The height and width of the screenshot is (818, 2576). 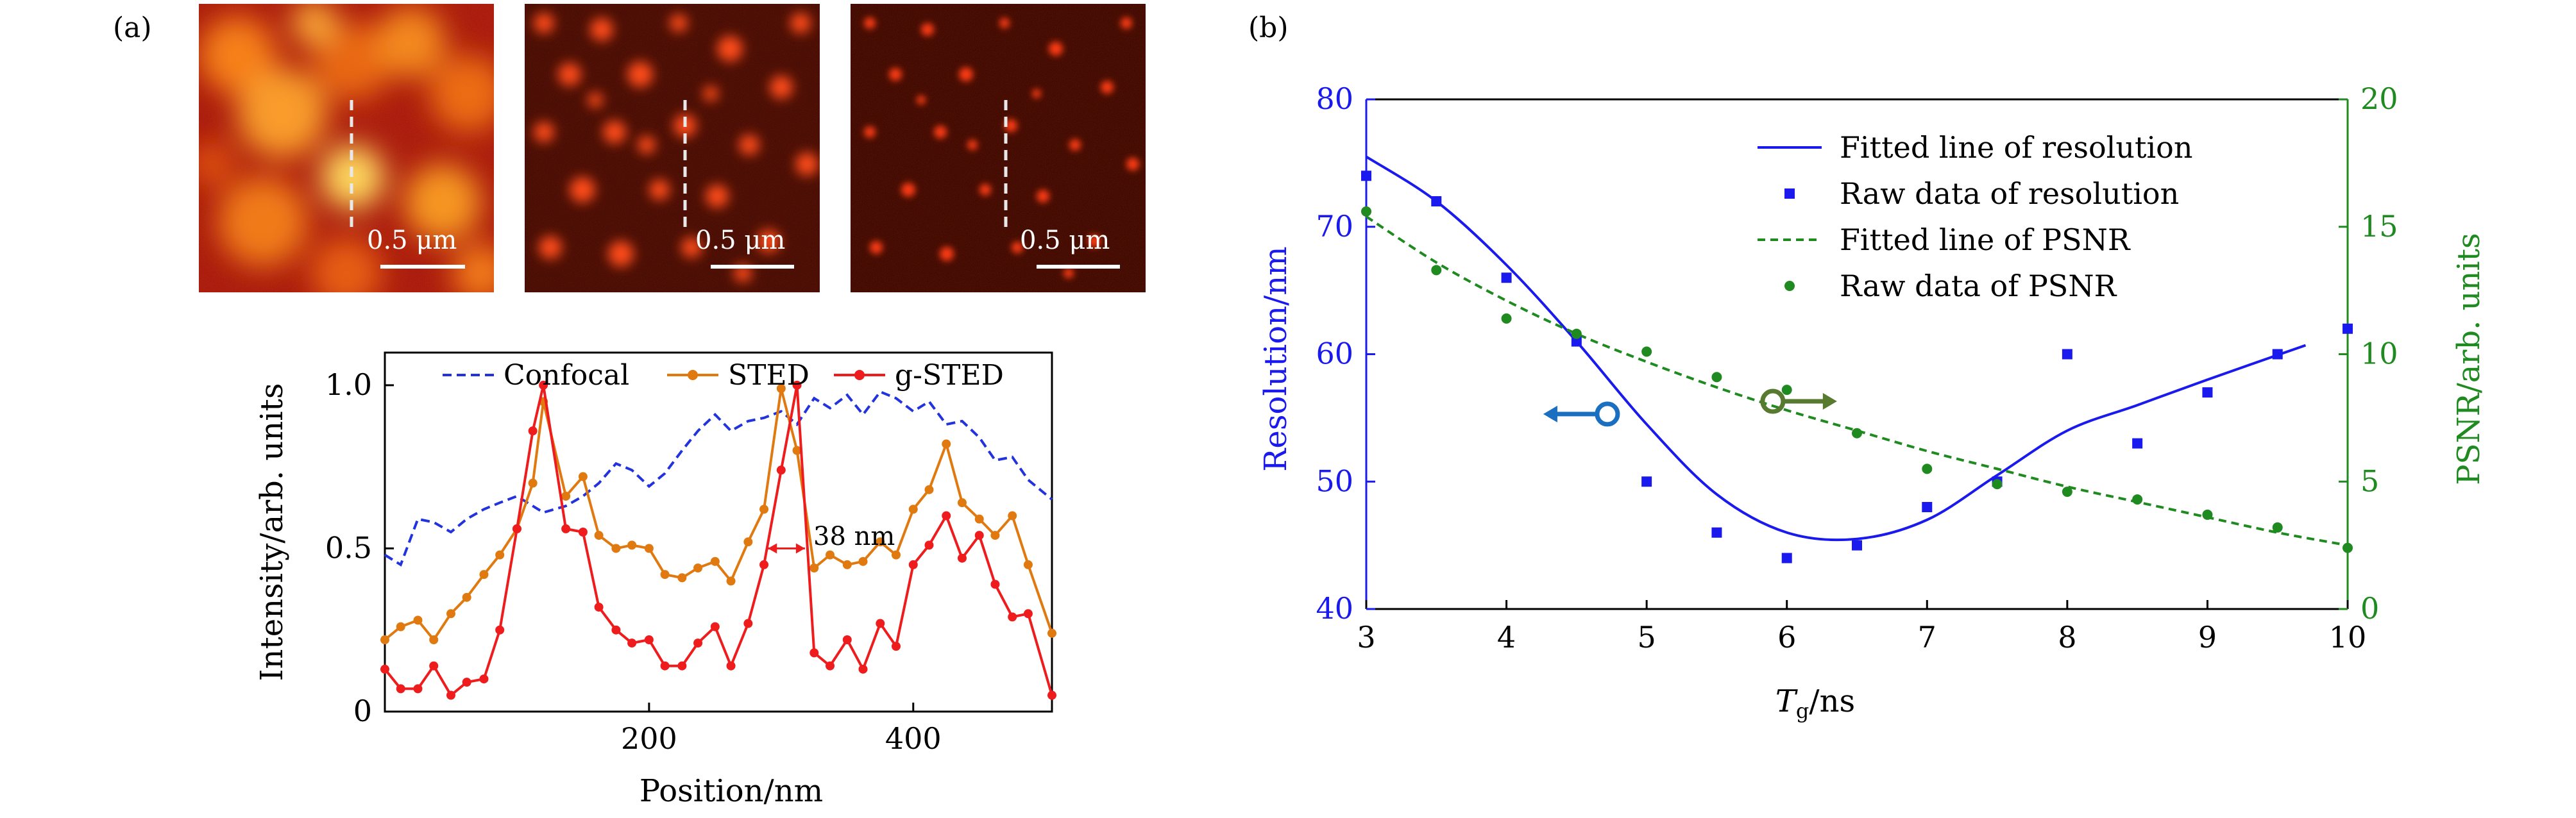 I want to click on psnr-axis-arrow-head, so click(x=1829, y=401).